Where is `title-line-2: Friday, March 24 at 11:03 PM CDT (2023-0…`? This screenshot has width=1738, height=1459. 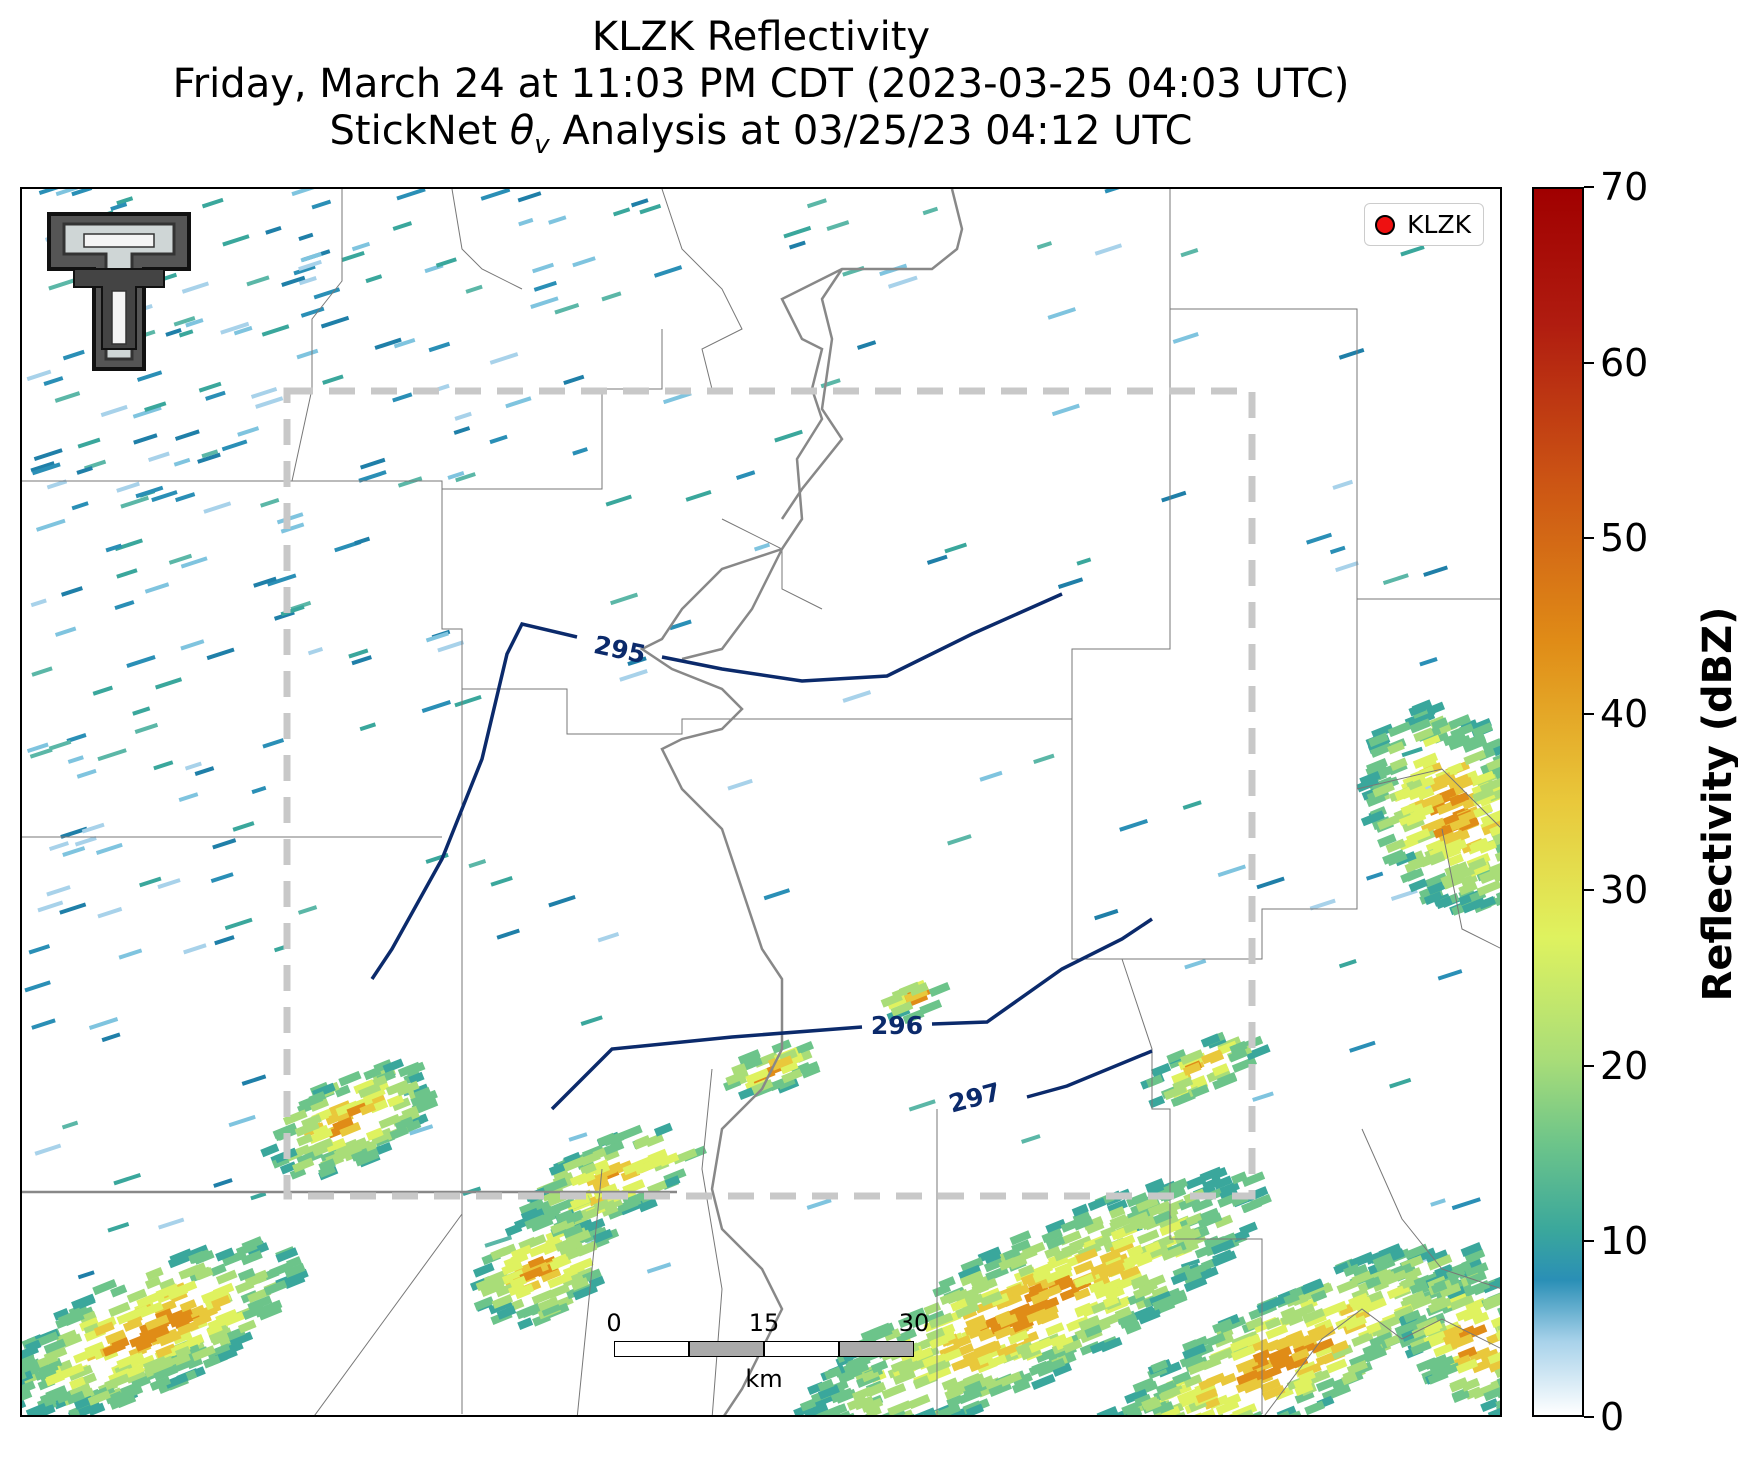 title-line-2: Friday, March 24 at 11:03 PM CDT (2023-0… is located at coordinates (761, 84).